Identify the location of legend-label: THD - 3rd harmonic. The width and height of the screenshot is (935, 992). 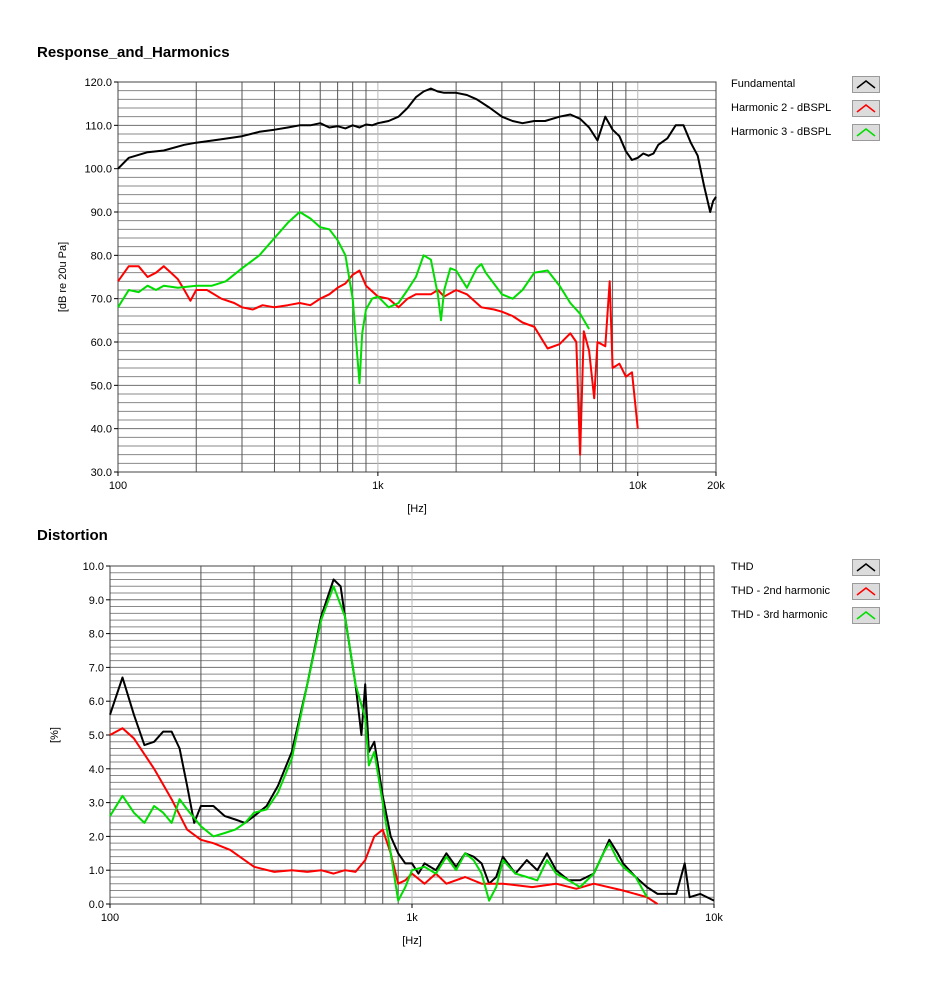
(779, 615).